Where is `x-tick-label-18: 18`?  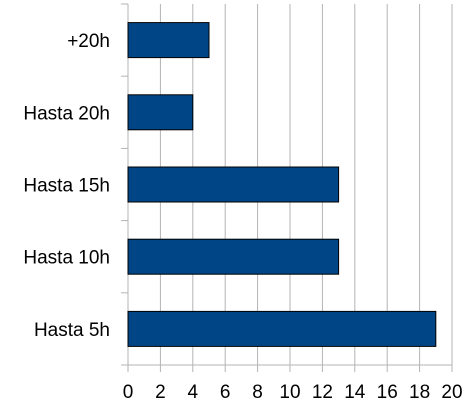 x-tick-label-18: 18 is located at coordinates (419, 392).